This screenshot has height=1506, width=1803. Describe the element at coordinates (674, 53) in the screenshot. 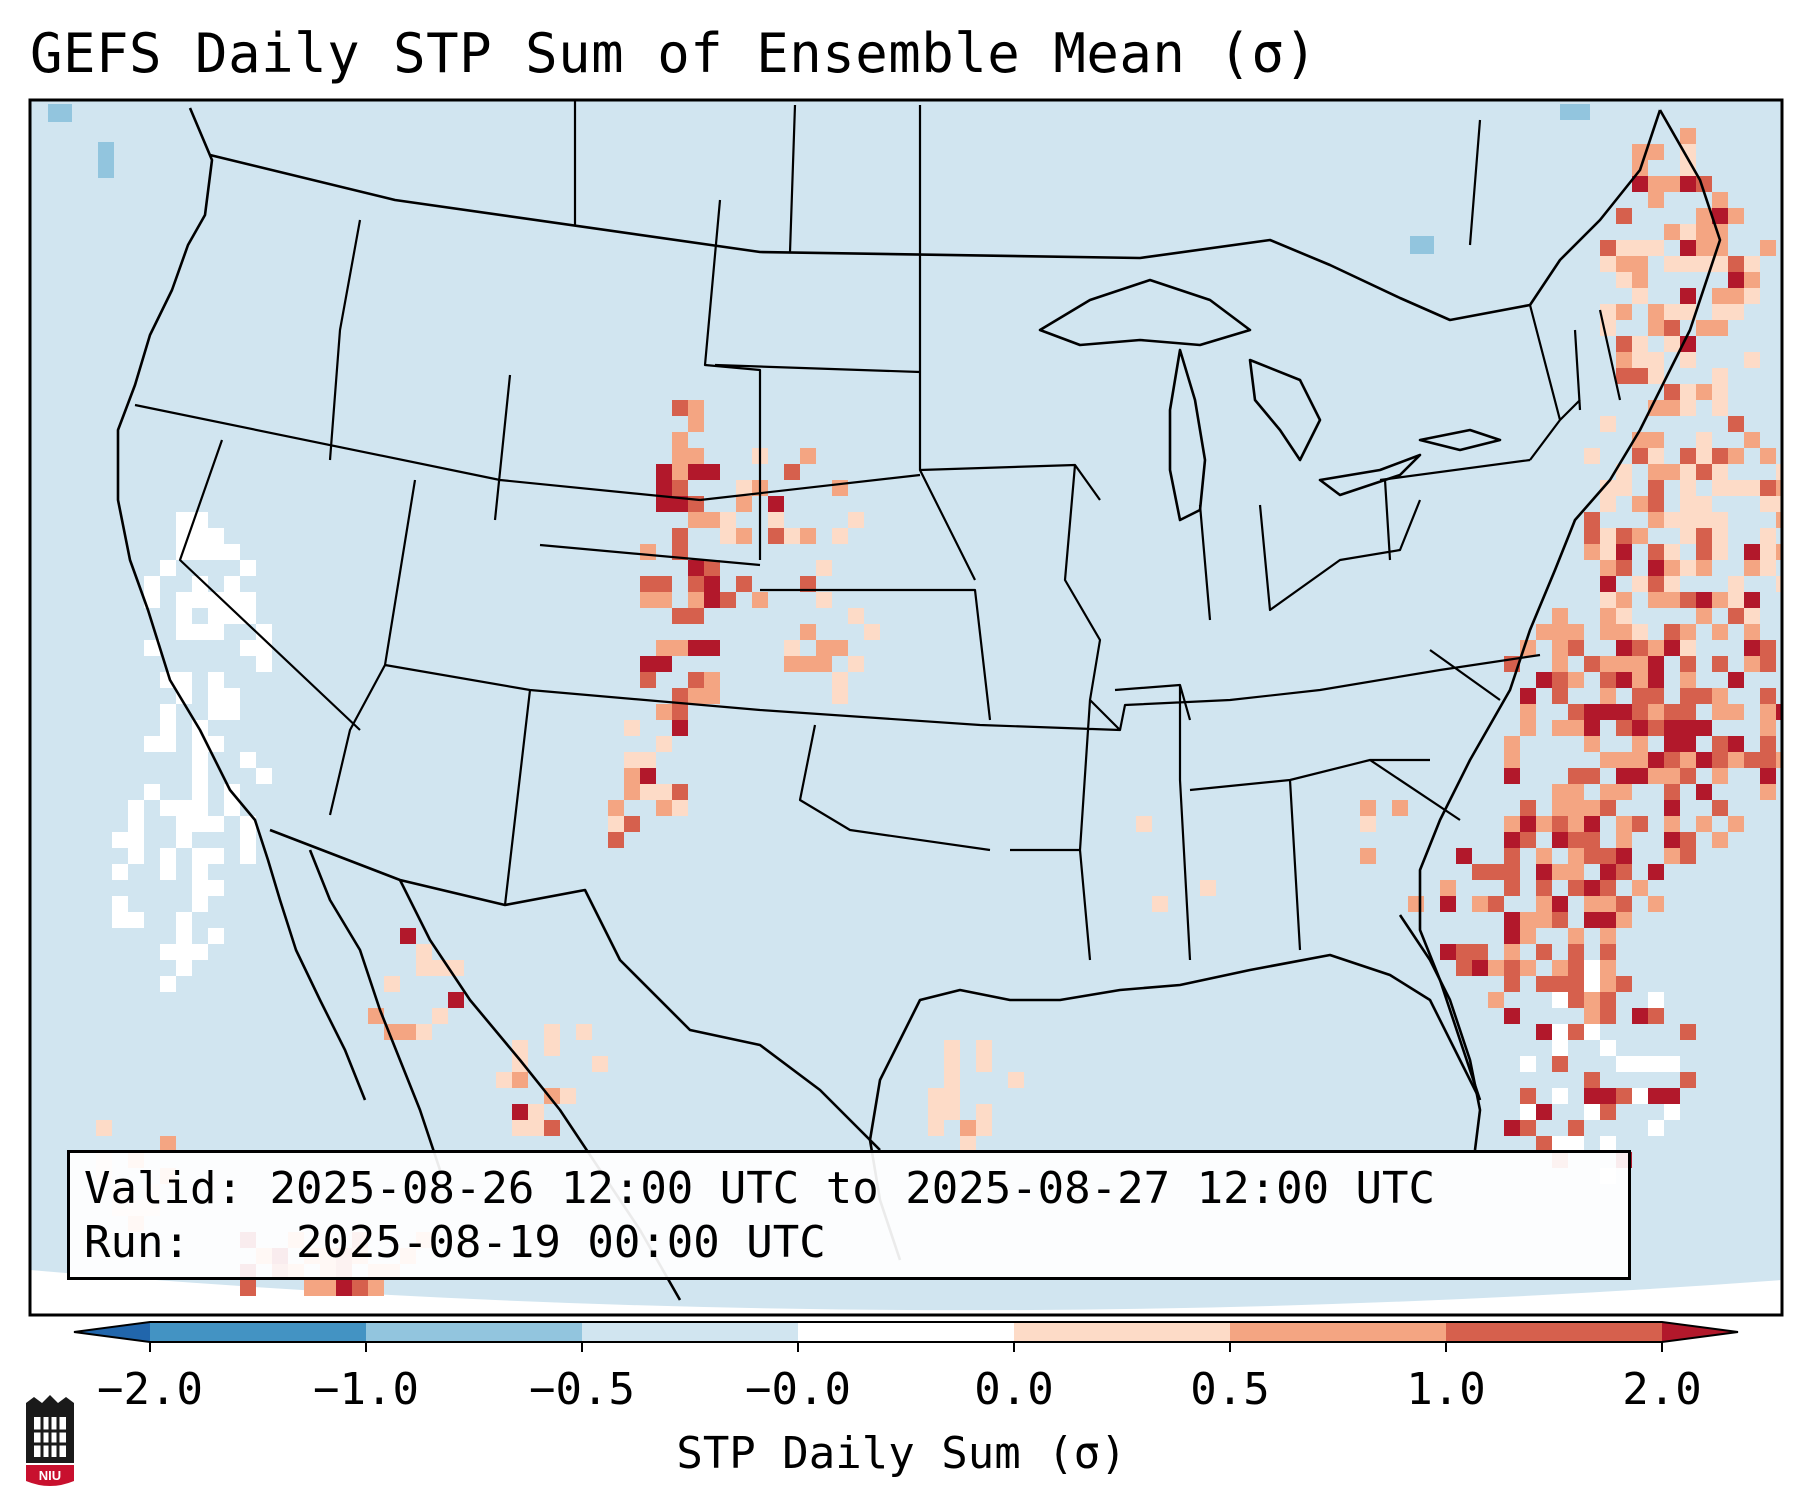

I see `map-title: GEFS Daily STP Sum of Ensemble Mean (σ)` at that location.